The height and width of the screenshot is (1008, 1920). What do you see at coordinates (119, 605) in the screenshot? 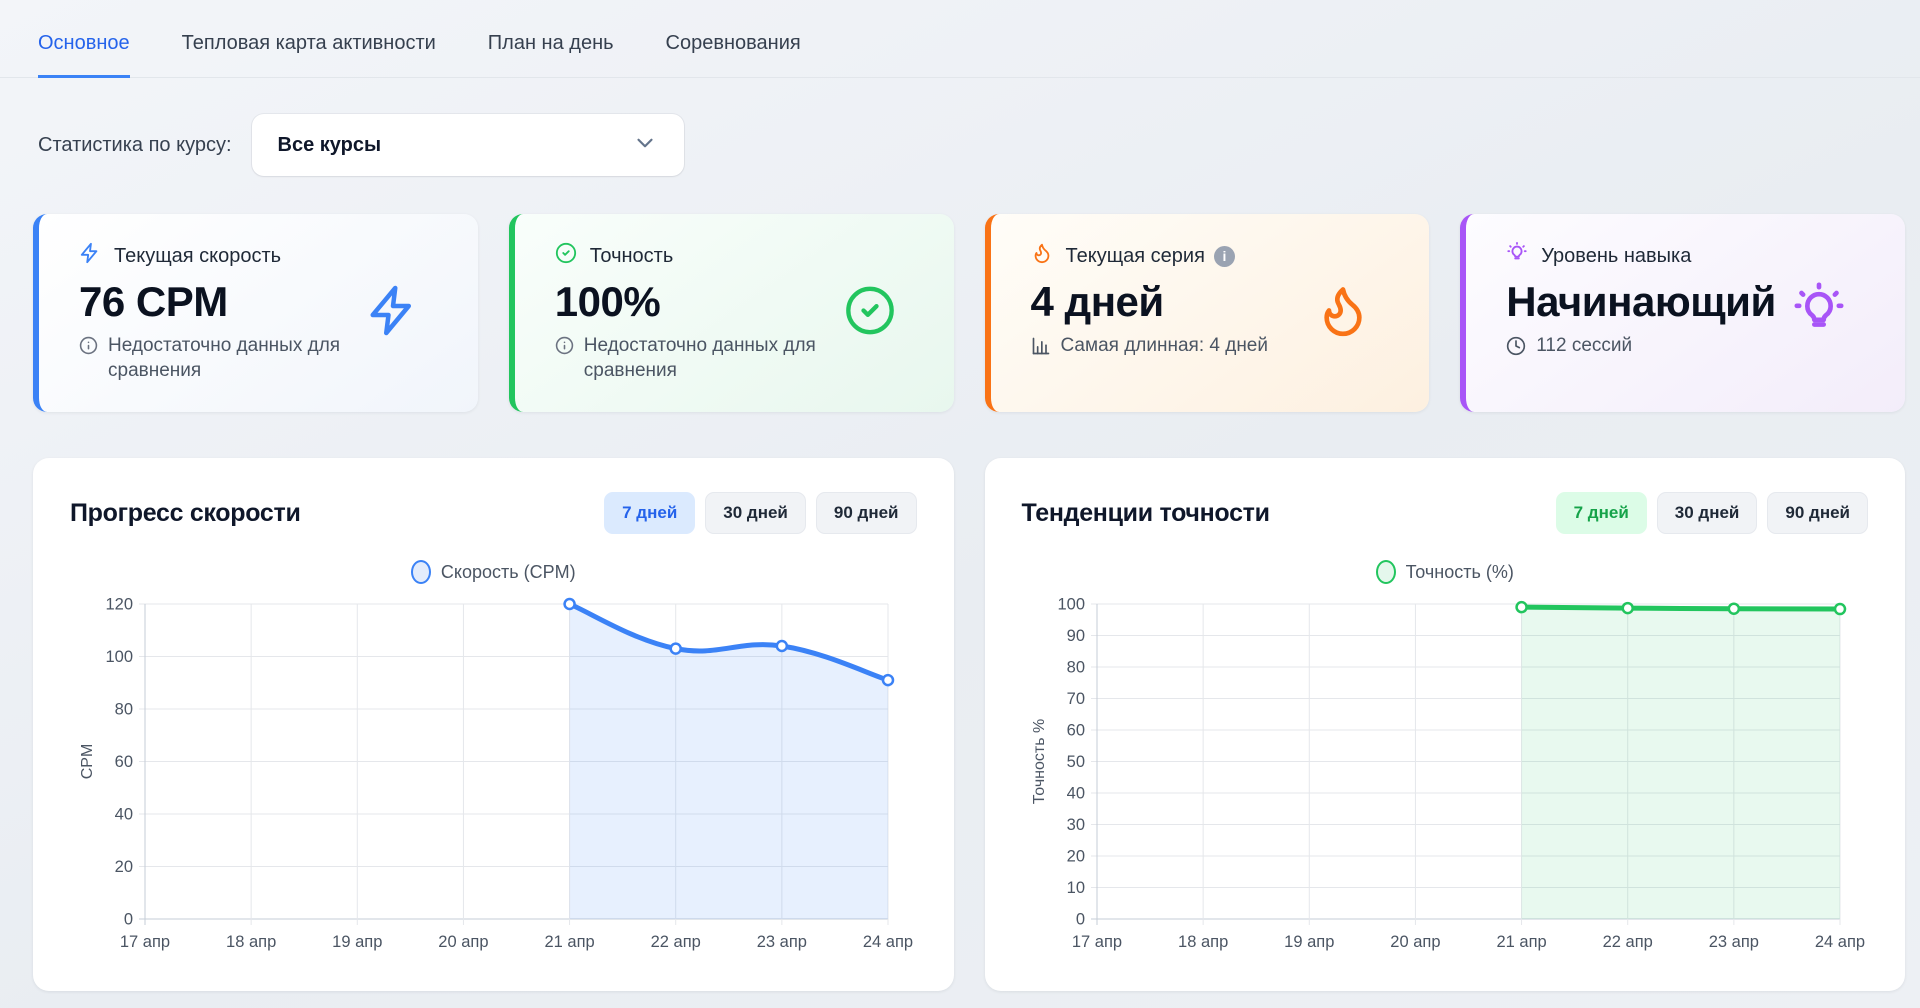
I see `svg-text: 120` at bounding box center [119, 605].